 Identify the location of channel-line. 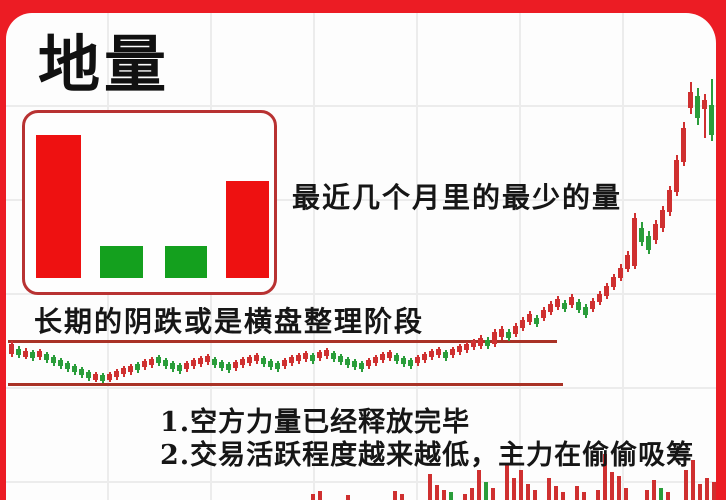
(285, 384).